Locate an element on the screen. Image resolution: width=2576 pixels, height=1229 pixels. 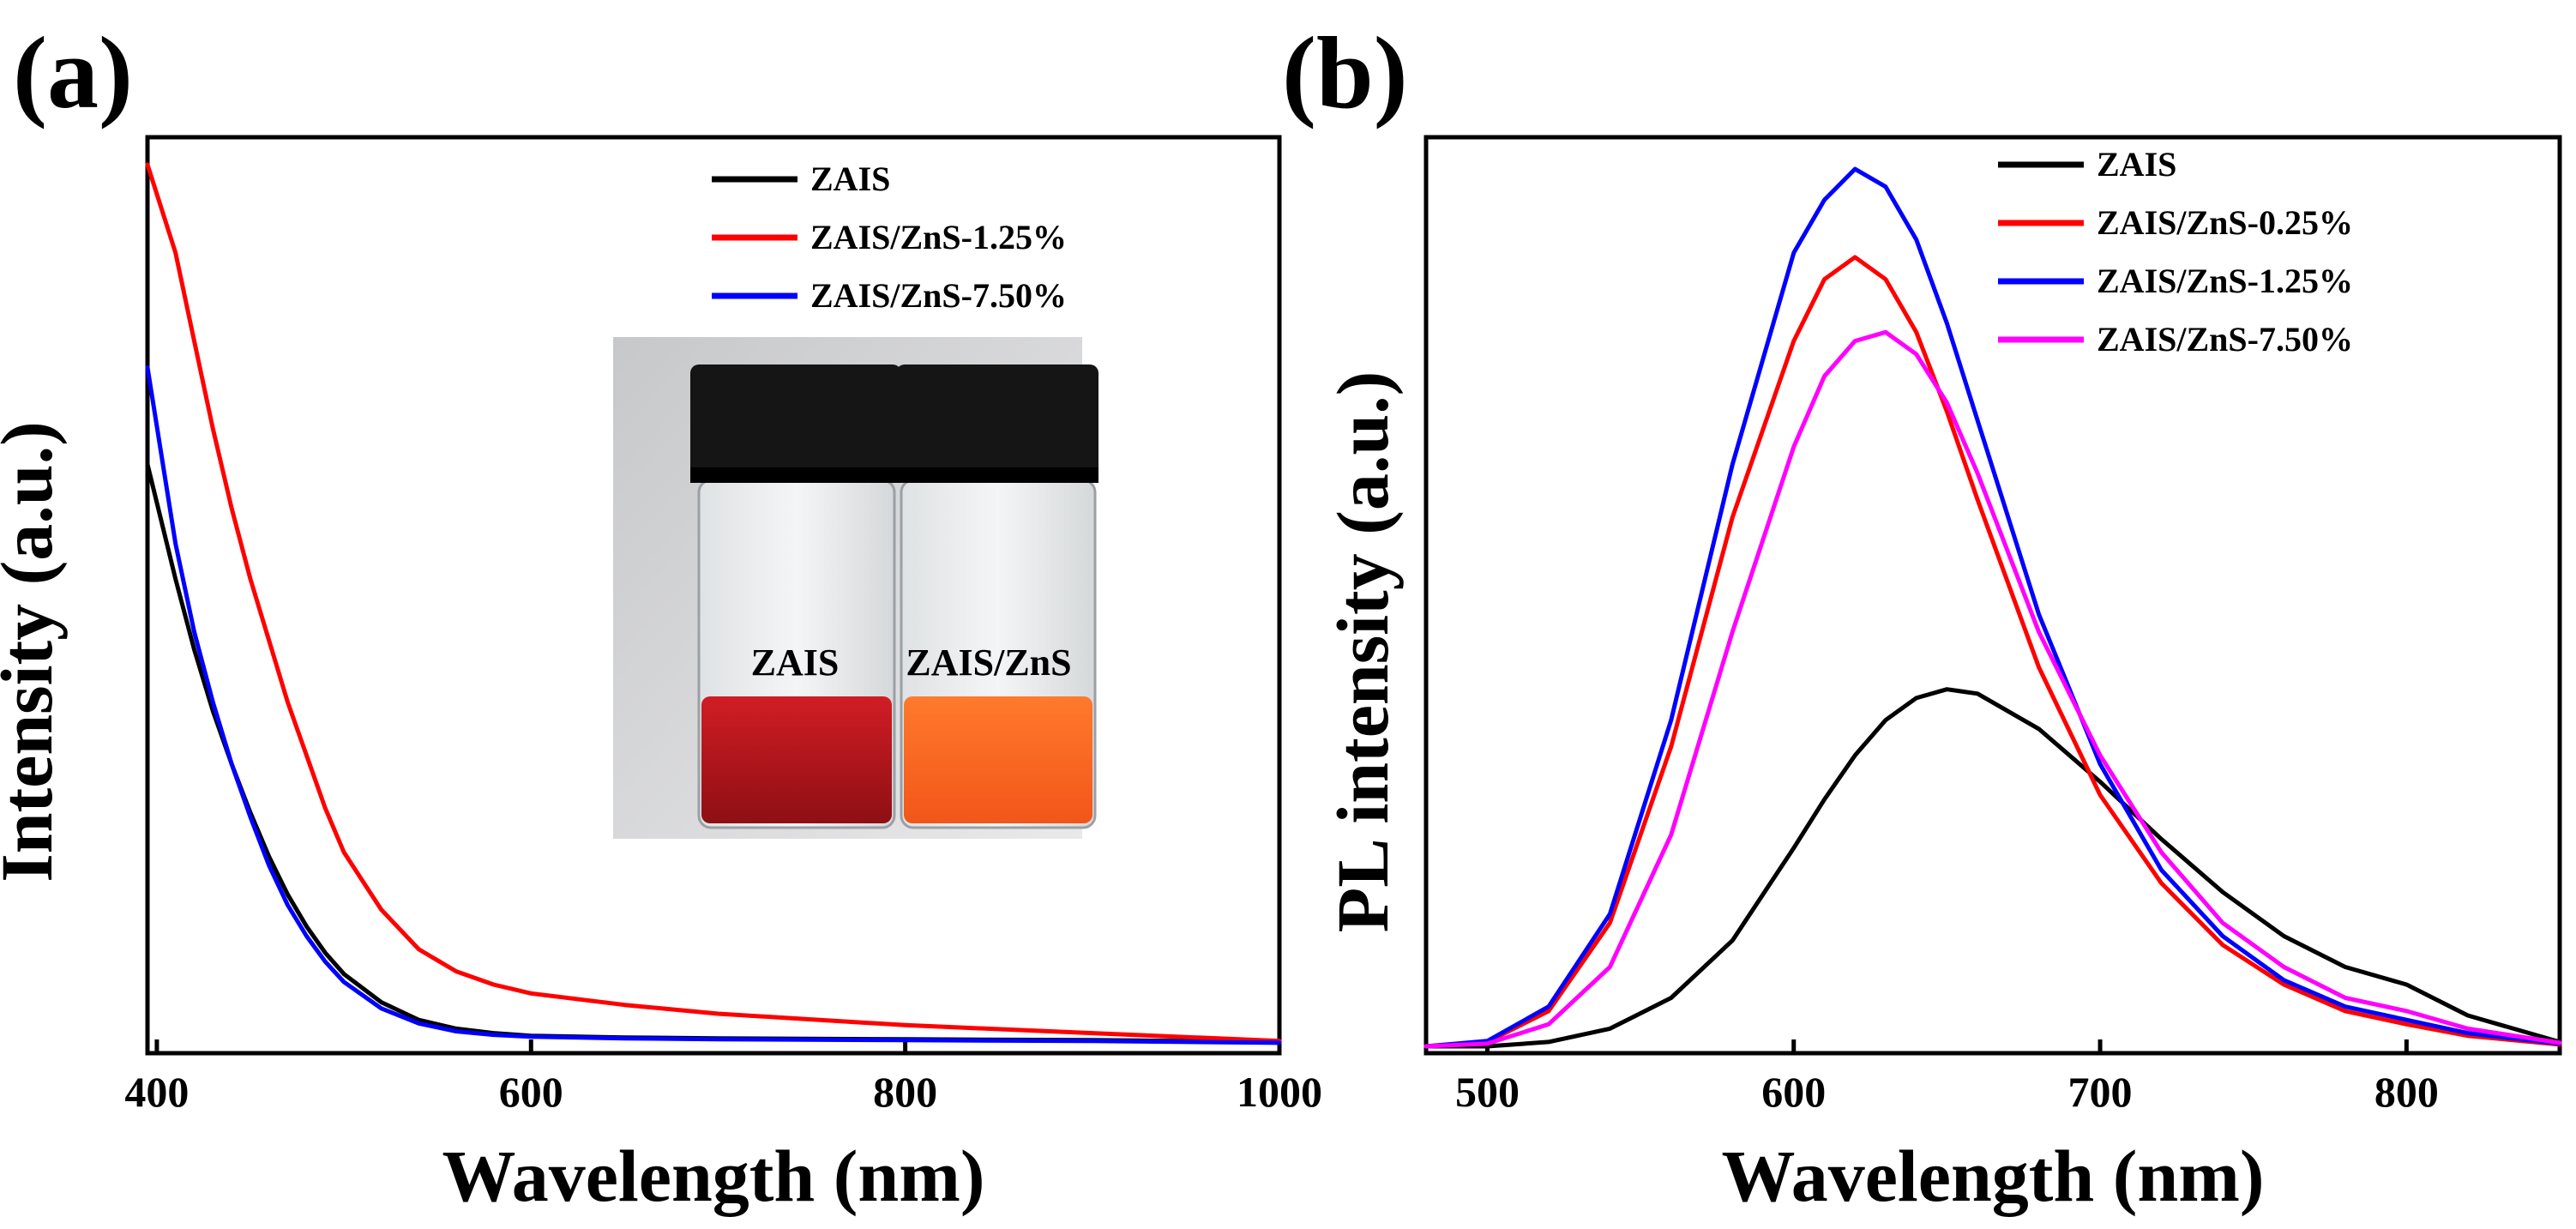
left-vial-cap is located at coordinates (795, 422).